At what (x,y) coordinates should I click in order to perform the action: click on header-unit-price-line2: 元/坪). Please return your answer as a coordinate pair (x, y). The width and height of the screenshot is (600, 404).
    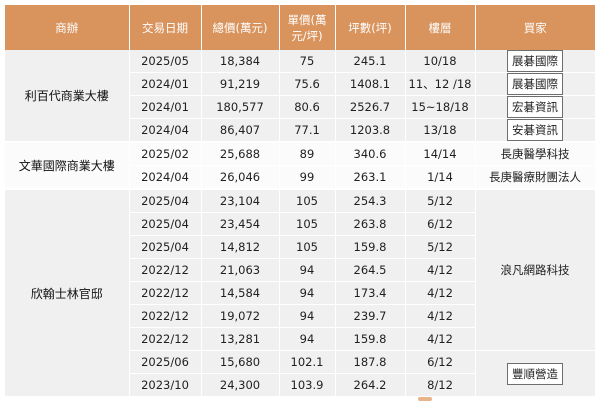
    Looking at the image, I should click on (307, 35).